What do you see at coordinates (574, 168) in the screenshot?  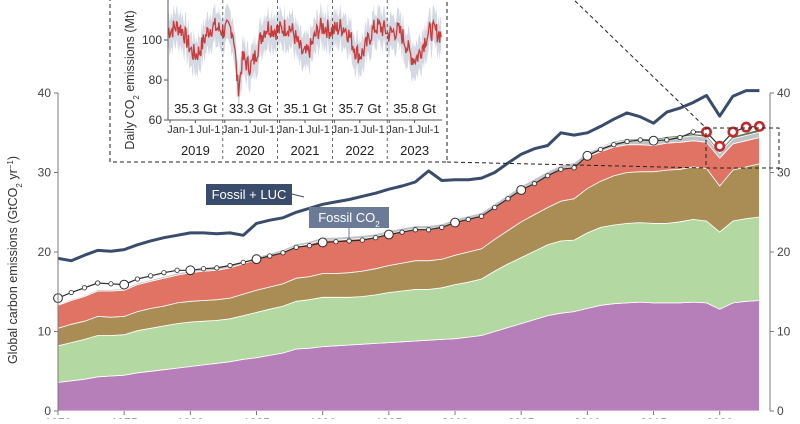 I see `marker-2009` at bounding box center [574, 168].